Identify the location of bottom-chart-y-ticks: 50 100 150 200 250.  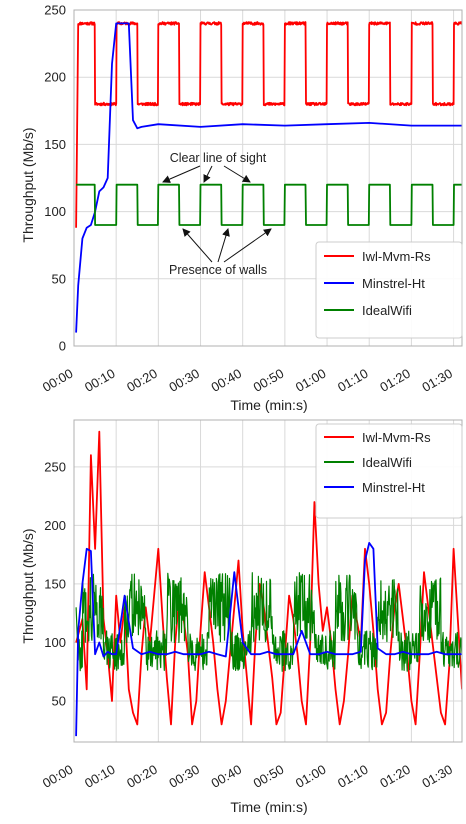
(55, 583).